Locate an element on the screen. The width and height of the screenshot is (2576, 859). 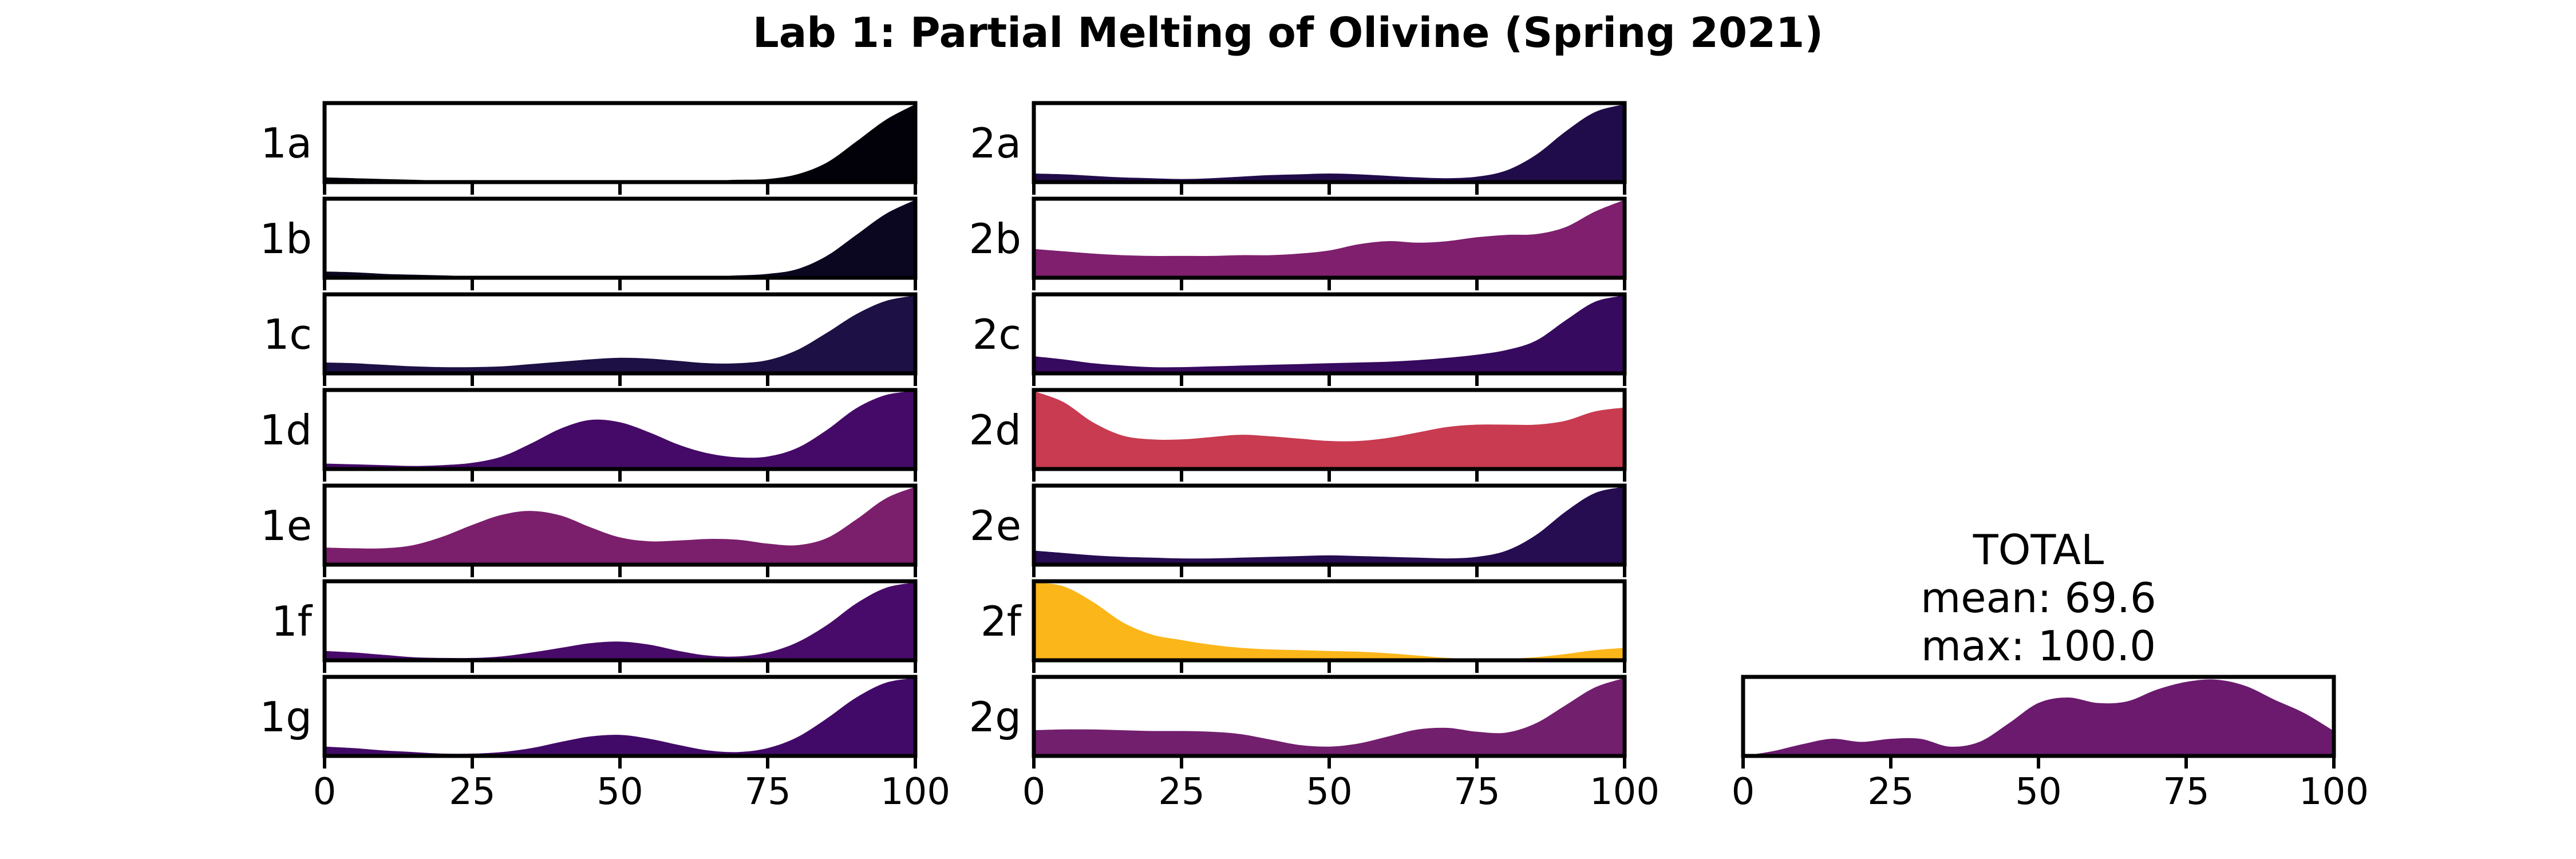
row-label-1c: 1c is located at coordinates (287, 334).